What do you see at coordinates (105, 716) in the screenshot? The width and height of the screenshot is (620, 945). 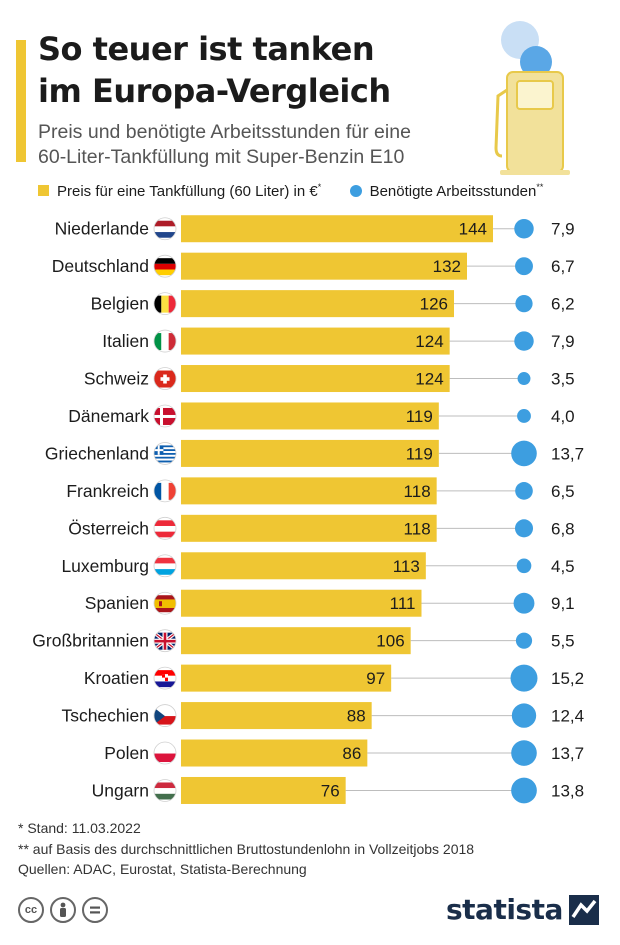 I see `country-label: Tschechien` at bounding box center [105, 716].